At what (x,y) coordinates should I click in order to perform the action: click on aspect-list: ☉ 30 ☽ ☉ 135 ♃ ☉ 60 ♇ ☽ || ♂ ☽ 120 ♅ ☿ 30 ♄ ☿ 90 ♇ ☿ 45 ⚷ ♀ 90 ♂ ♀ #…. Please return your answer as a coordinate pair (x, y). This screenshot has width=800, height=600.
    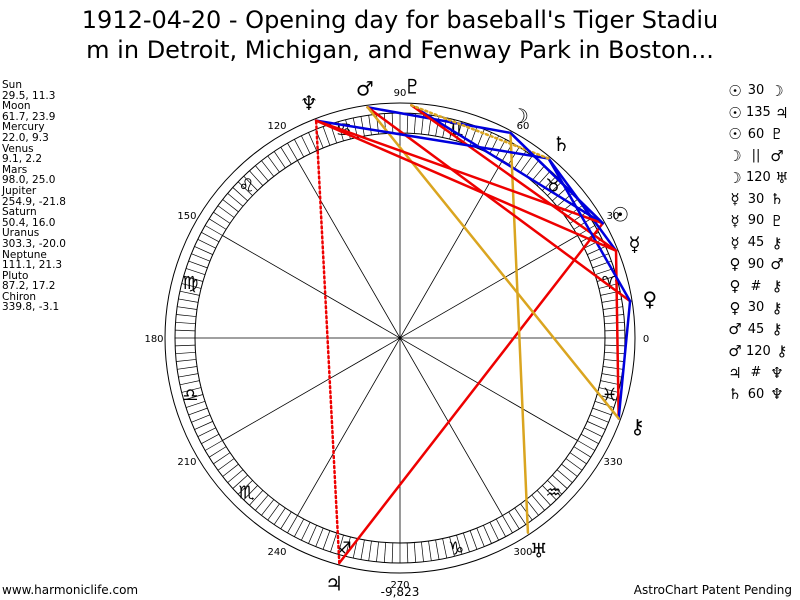
    Looking at the image, I should click on (758, 242).